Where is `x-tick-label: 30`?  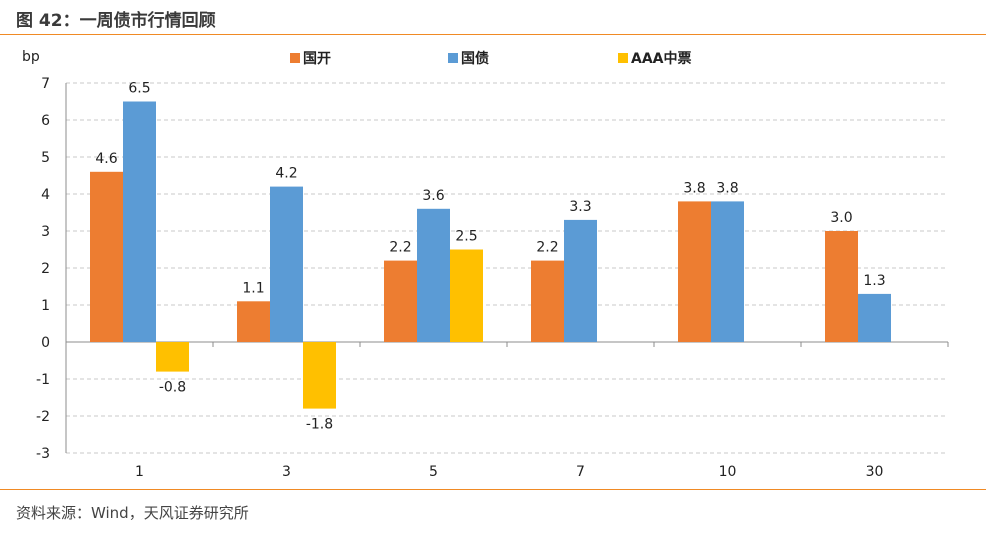 x-tick-label: 30 is located at coordinates (875, 472).